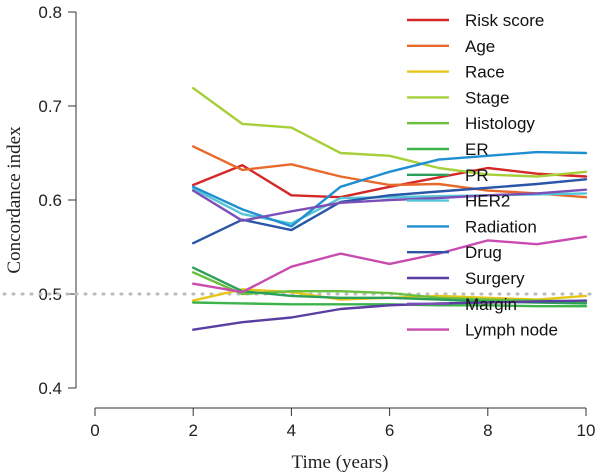 Image resolution: width=600 pixels, height=475 pixels. I want to click on series-line-radiation, so click(389, 189).